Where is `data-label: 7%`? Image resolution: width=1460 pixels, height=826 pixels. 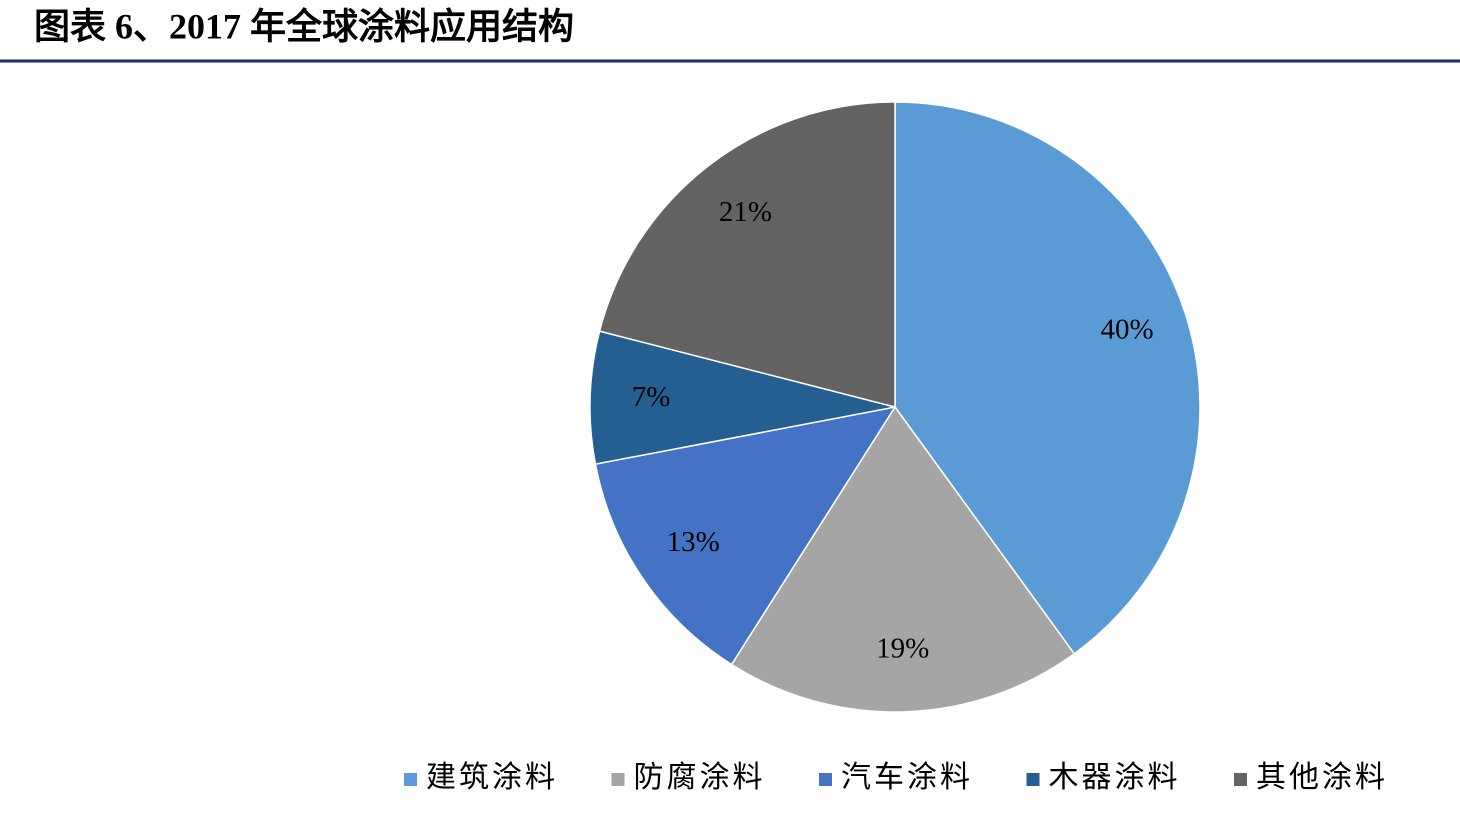 data-label: 7% is located at coordinates (651, 397).